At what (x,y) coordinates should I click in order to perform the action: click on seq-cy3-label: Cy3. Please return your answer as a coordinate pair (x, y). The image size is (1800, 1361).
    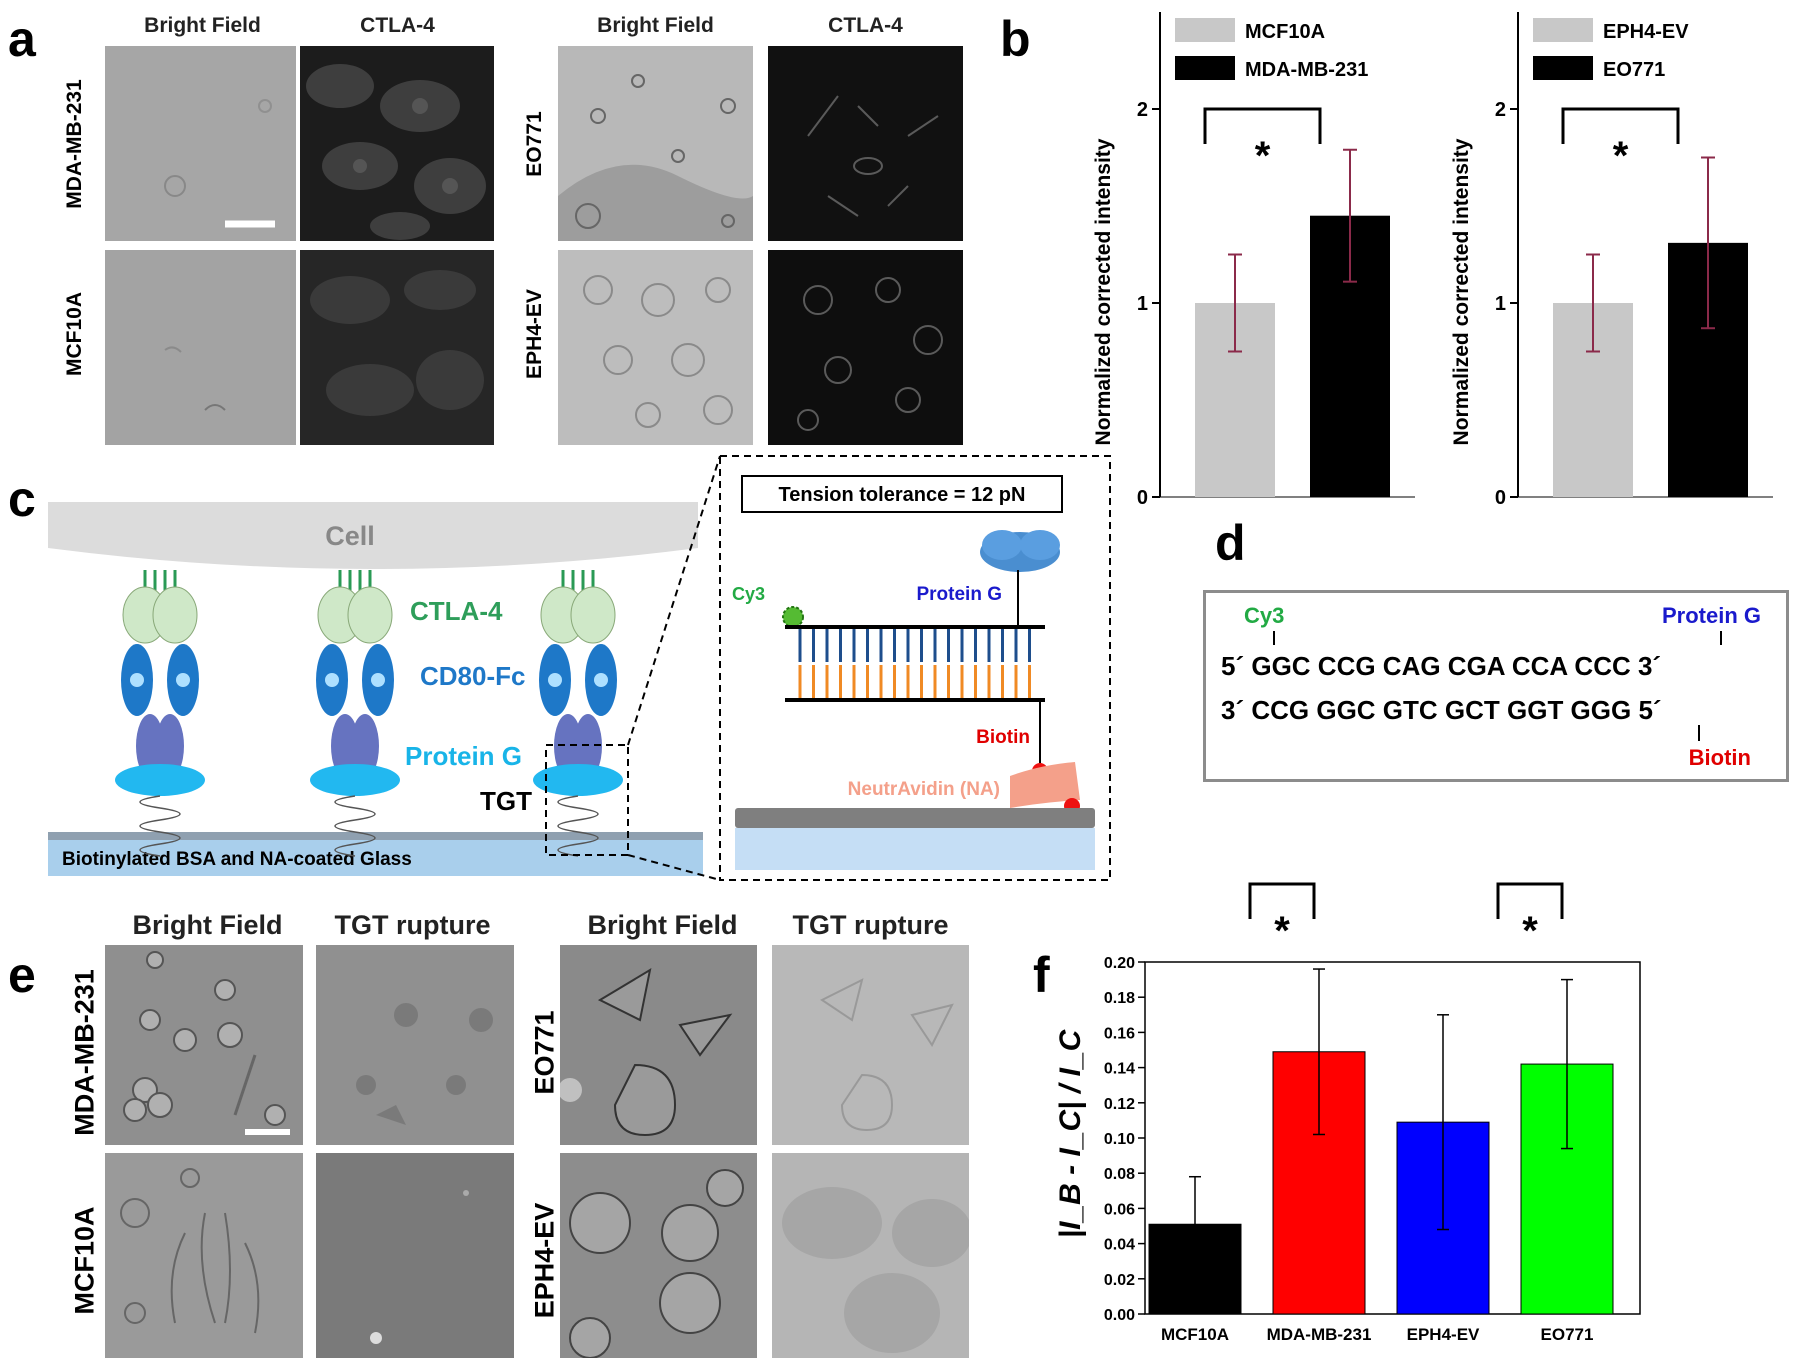
    Looking at the image, I should click on (1264, 615).